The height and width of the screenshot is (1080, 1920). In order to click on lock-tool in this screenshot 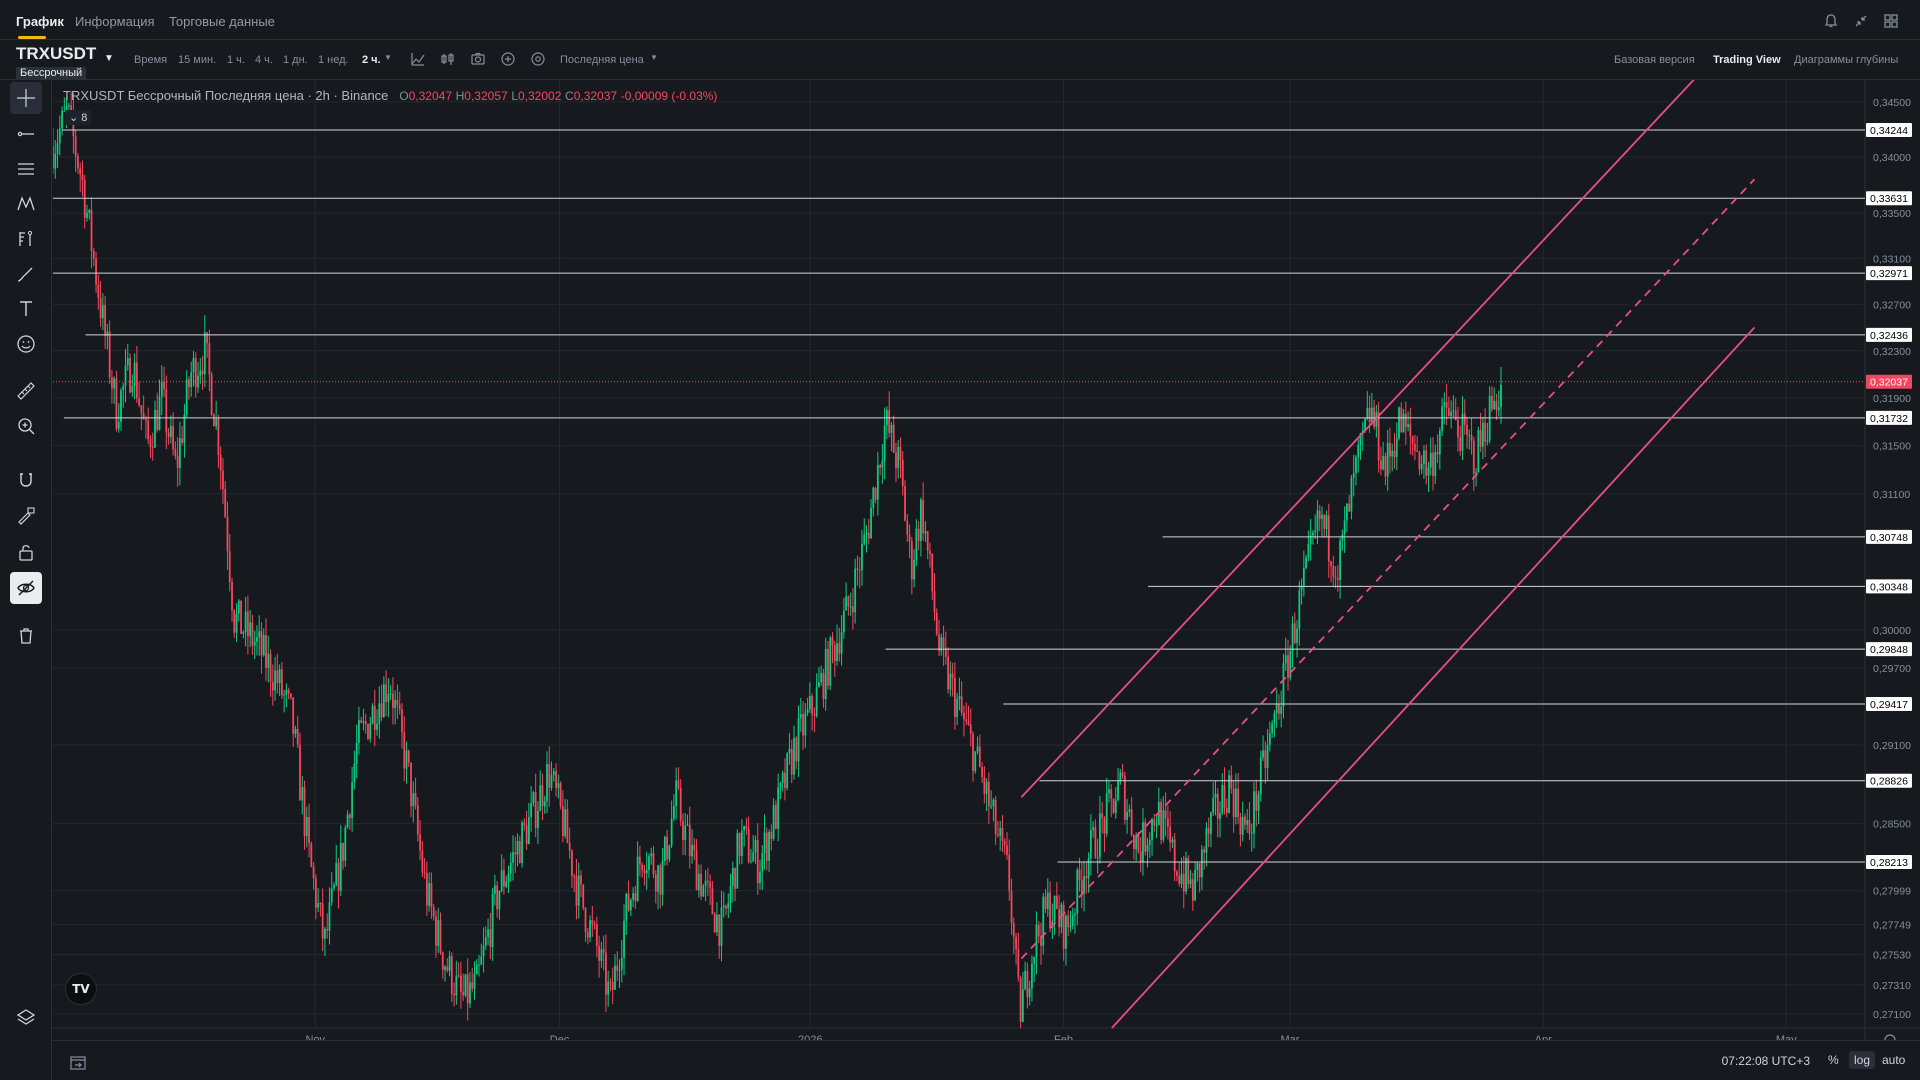, I will do `click(26, 552)`.